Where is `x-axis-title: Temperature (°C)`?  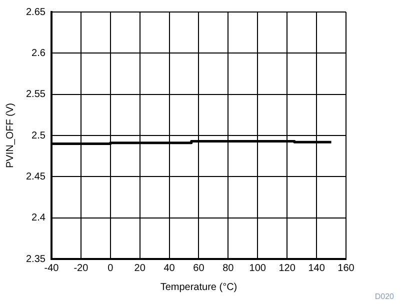 x-axis-title: Temperature (°C) is located at coordinates (199, 287).